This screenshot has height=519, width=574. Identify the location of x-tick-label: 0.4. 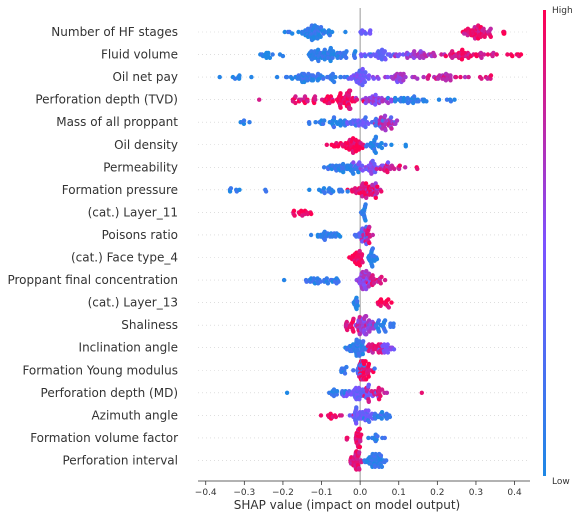
(514, 493).